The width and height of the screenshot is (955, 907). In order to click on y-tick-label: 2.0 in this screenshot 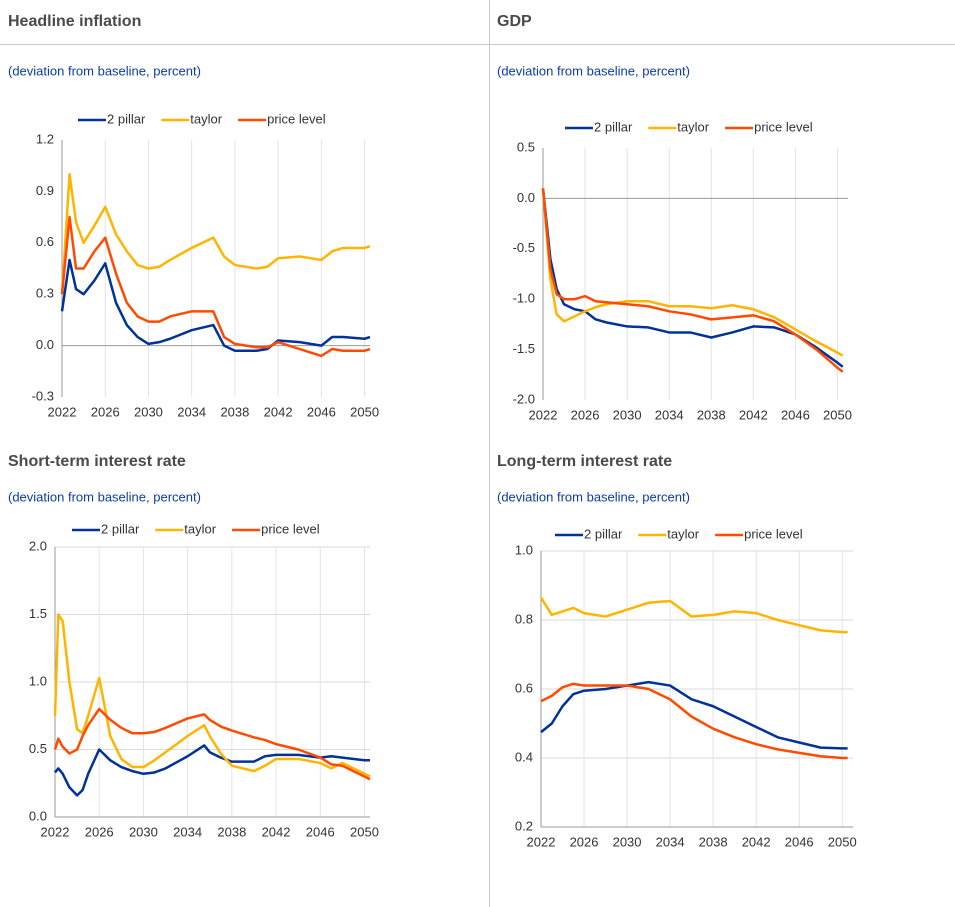, I will do `click(38, 545)`.